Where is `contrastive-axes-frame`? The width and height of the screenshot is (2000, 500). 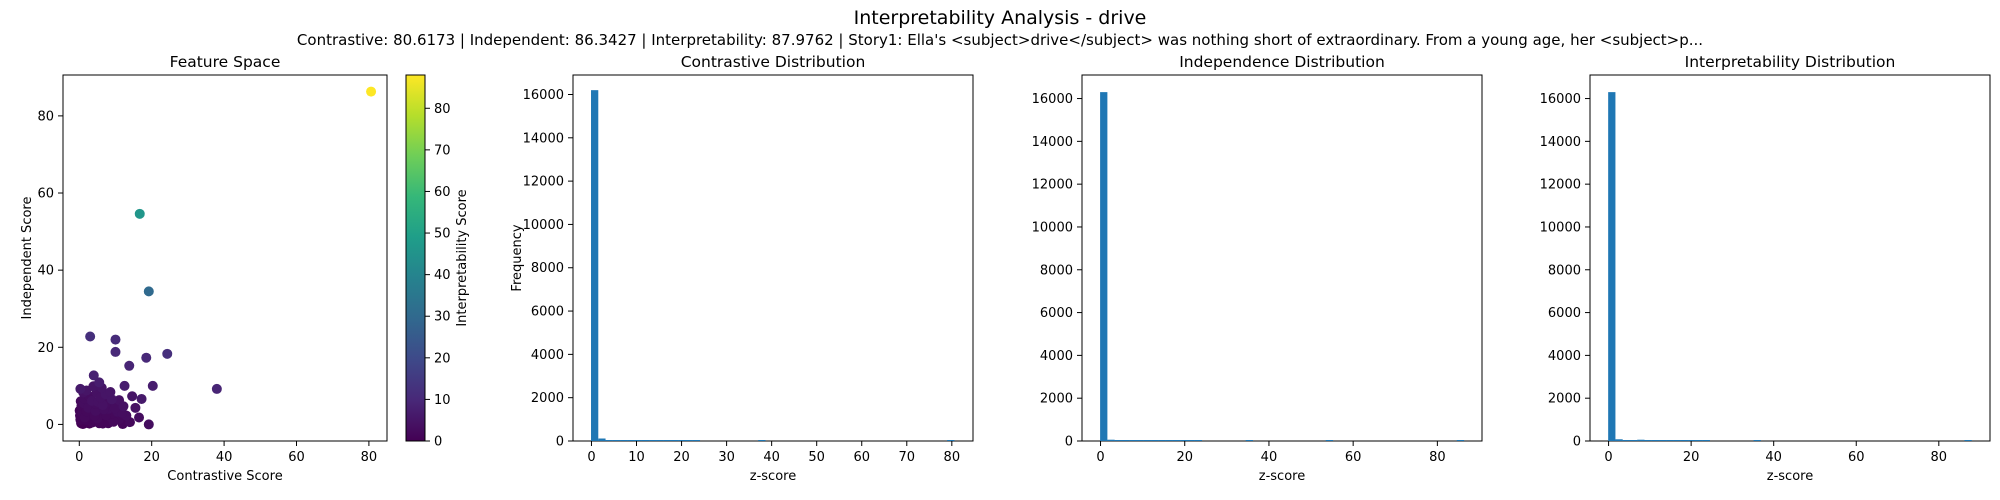 contrastive-axes-frame is located at coordinates (773, 258).